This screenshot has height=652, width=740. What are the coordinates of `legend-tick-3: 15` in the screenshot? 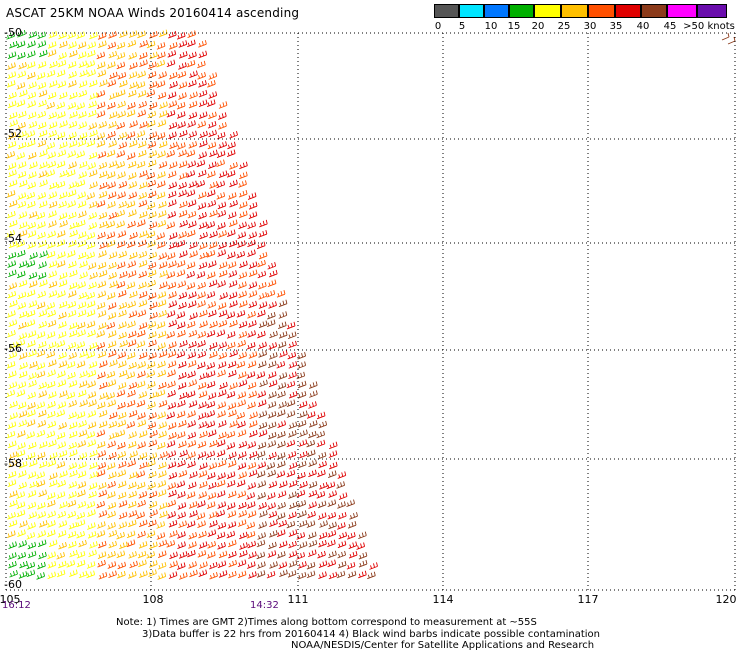 It's located at (514, 26).